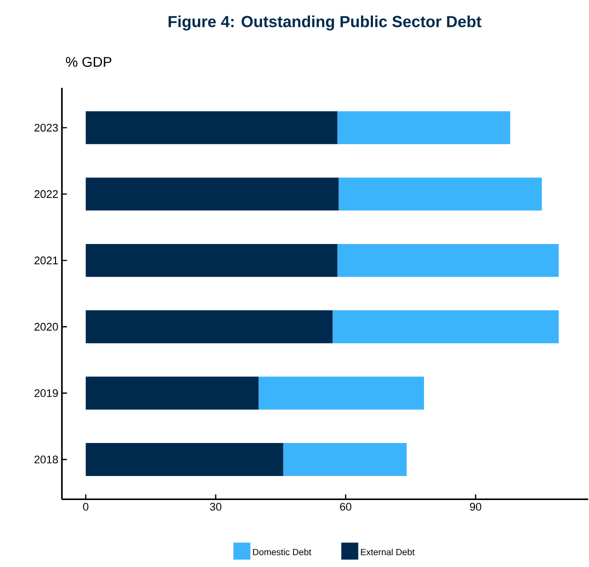 The width and height of the screenshot is (589, 567). What do you see at coordinates (476, 506) in the screenshot?
I see `x-tick-label: 90` at bounding box center [476, 506].